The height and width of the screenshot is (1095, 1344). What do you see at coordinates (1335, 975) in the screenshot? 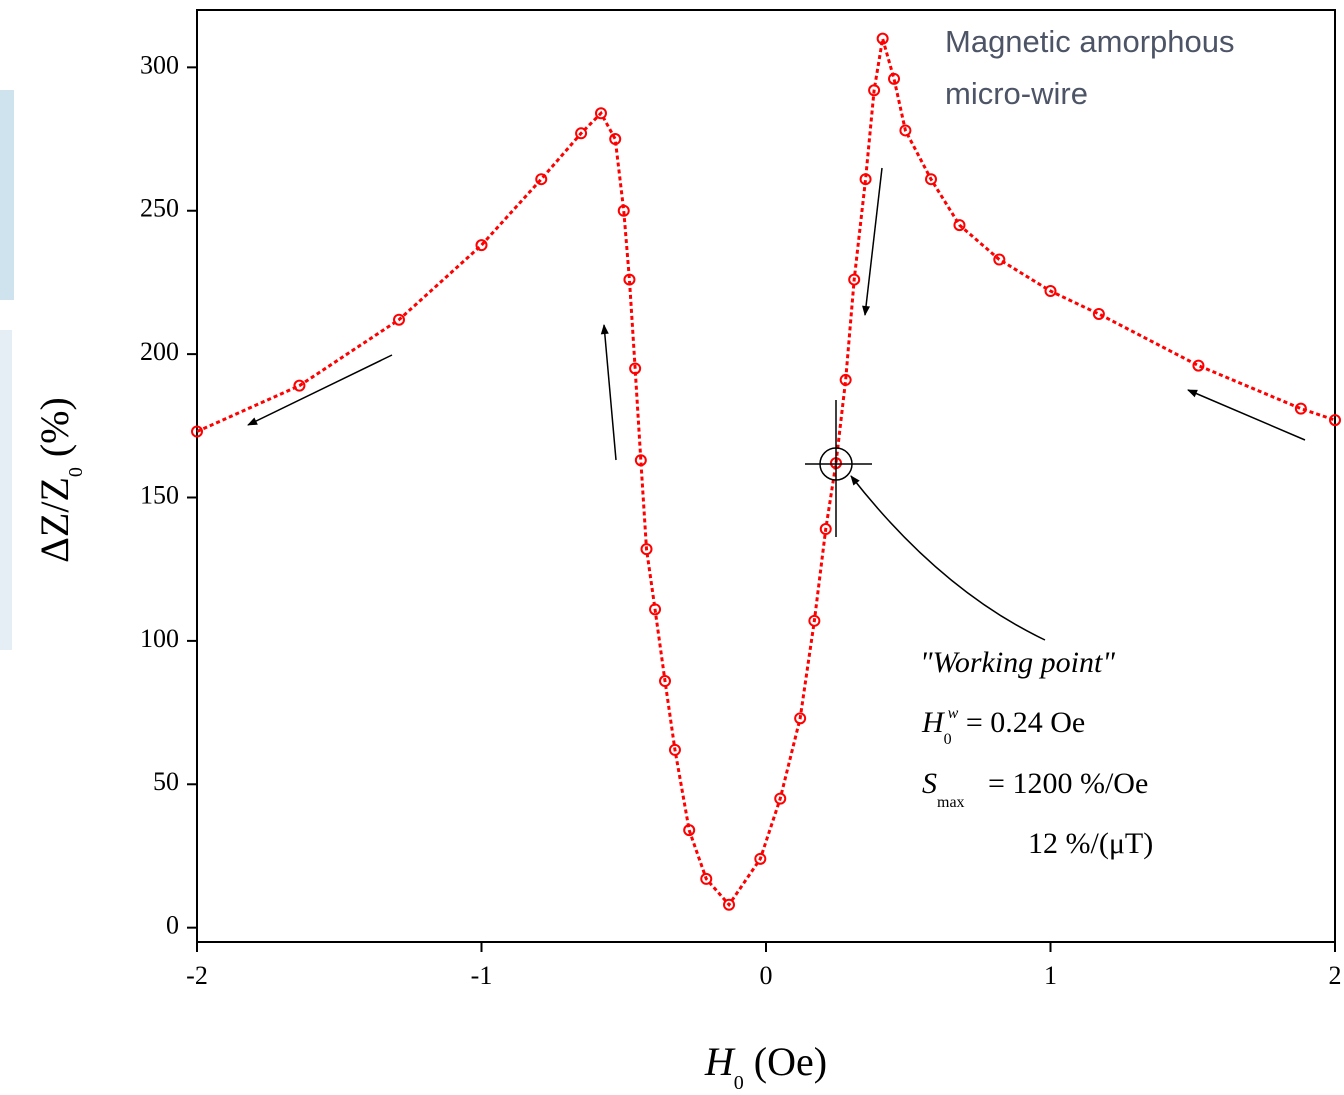
I see `x-tick-label: 2` at bounding box center [1335, 975].